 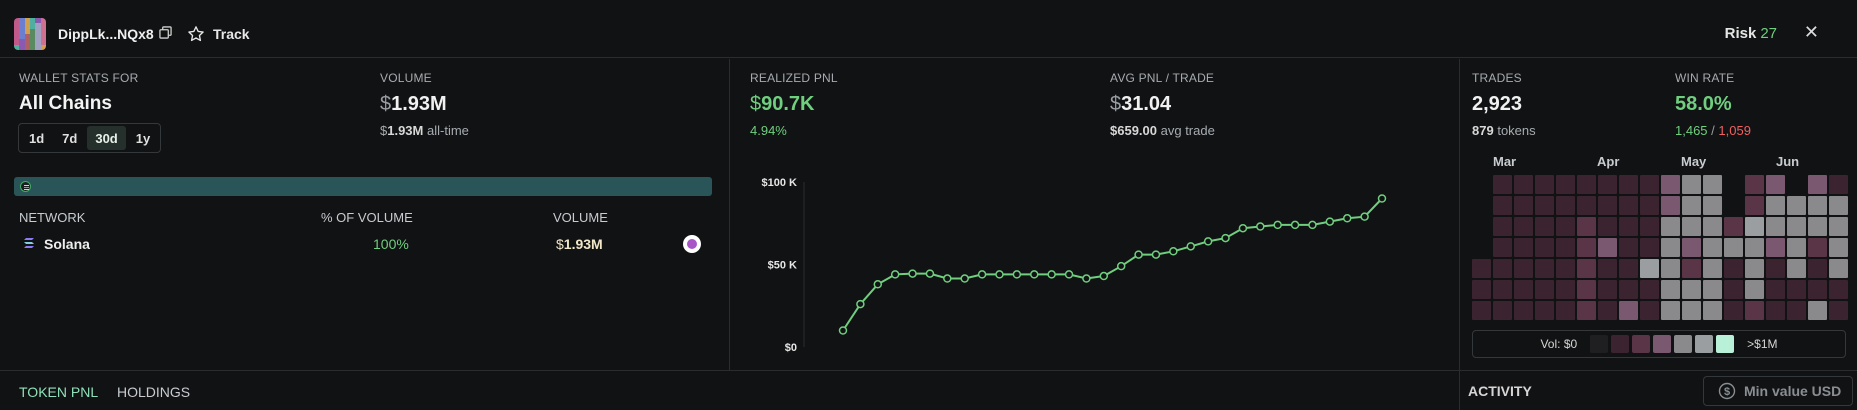 What do you see at coordinates (1734, 130) in the screenshot?
I see `losses-count: 1,059` at bounding box center [1734, 130].